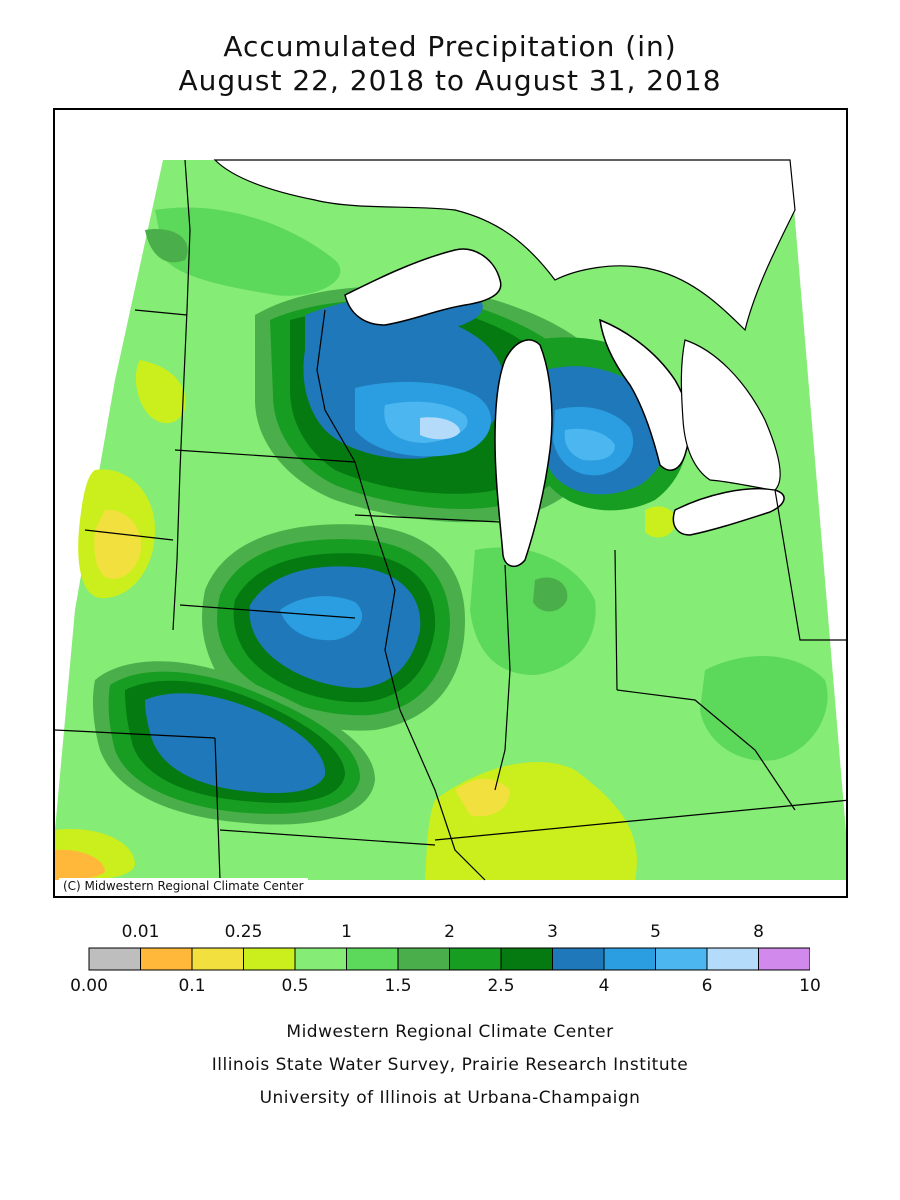  Describe the element at coordinates (450, 80) in the screenshot. I see `map-date-range: August 22, 2018 to August 31, 2018` at that location.